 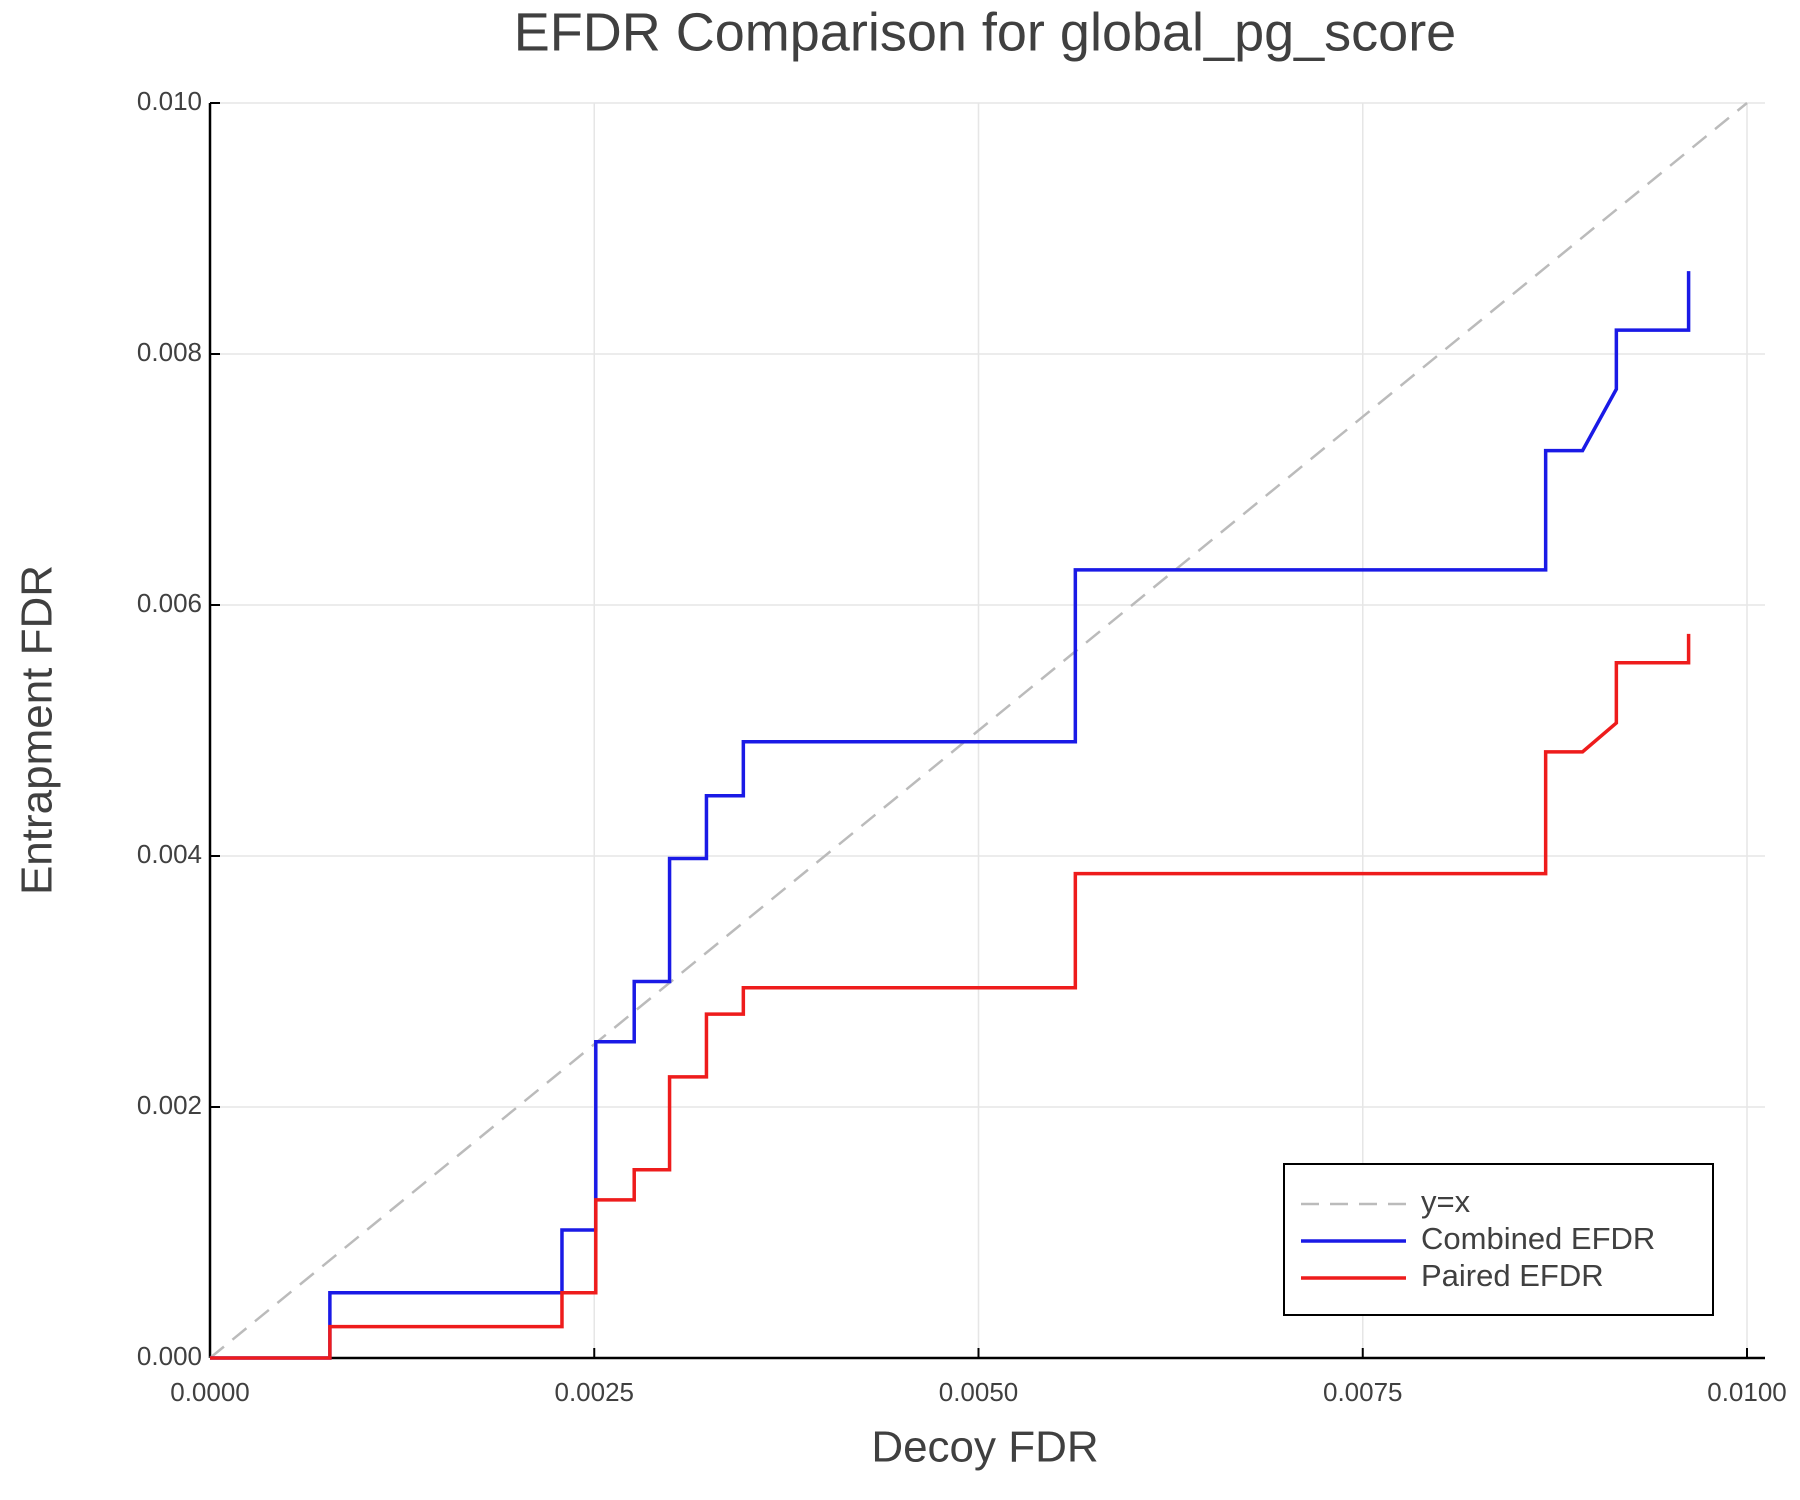 I want to click on x-tick-label: 0.0025, so click(x=594, y=1392).